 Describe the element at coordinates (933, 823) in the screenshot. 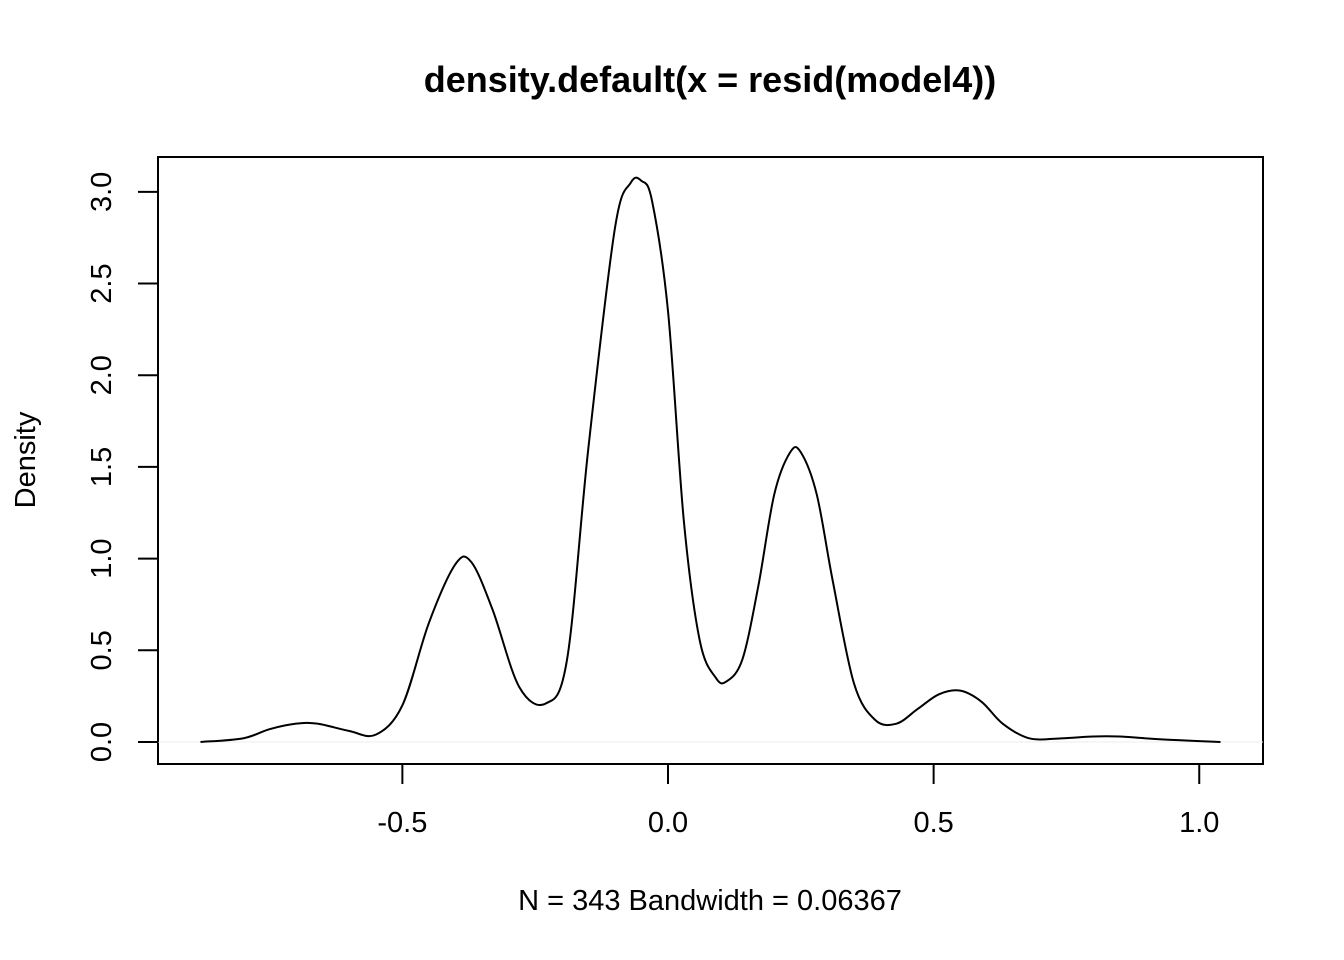

I see `x-tick-label: 0.5` at that location.